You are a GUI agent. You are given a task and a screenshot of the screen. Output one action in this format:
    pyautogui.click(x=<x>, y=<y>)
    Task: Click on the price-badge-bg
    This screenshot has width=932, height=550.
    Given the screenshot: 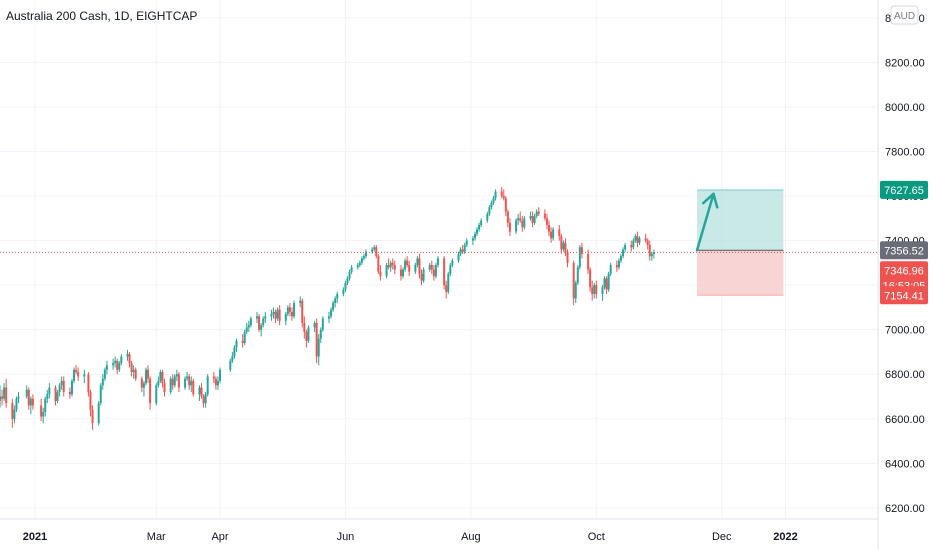 What is the action you would take?
    pyautogui.click(x=904, y=295)
    